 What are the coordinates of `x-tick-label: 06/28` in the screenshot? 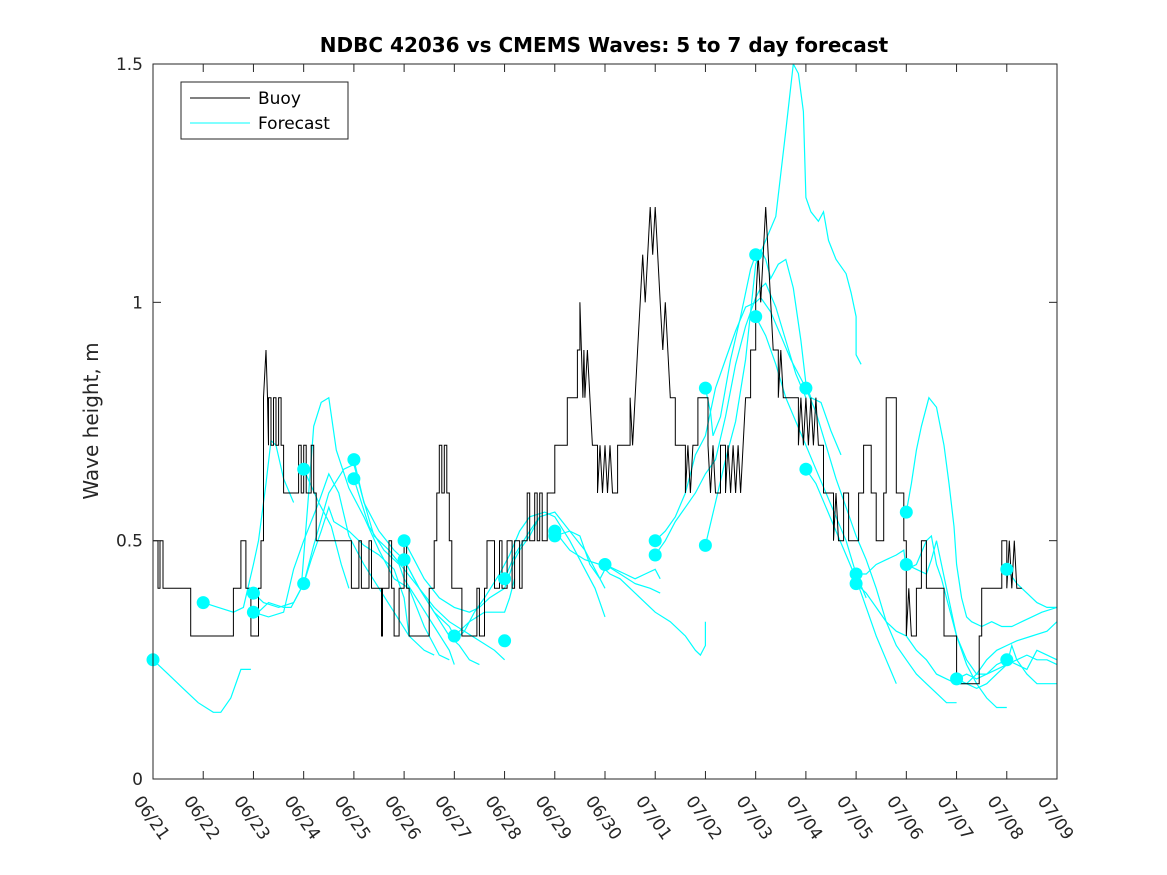 It's located at (503, 818).